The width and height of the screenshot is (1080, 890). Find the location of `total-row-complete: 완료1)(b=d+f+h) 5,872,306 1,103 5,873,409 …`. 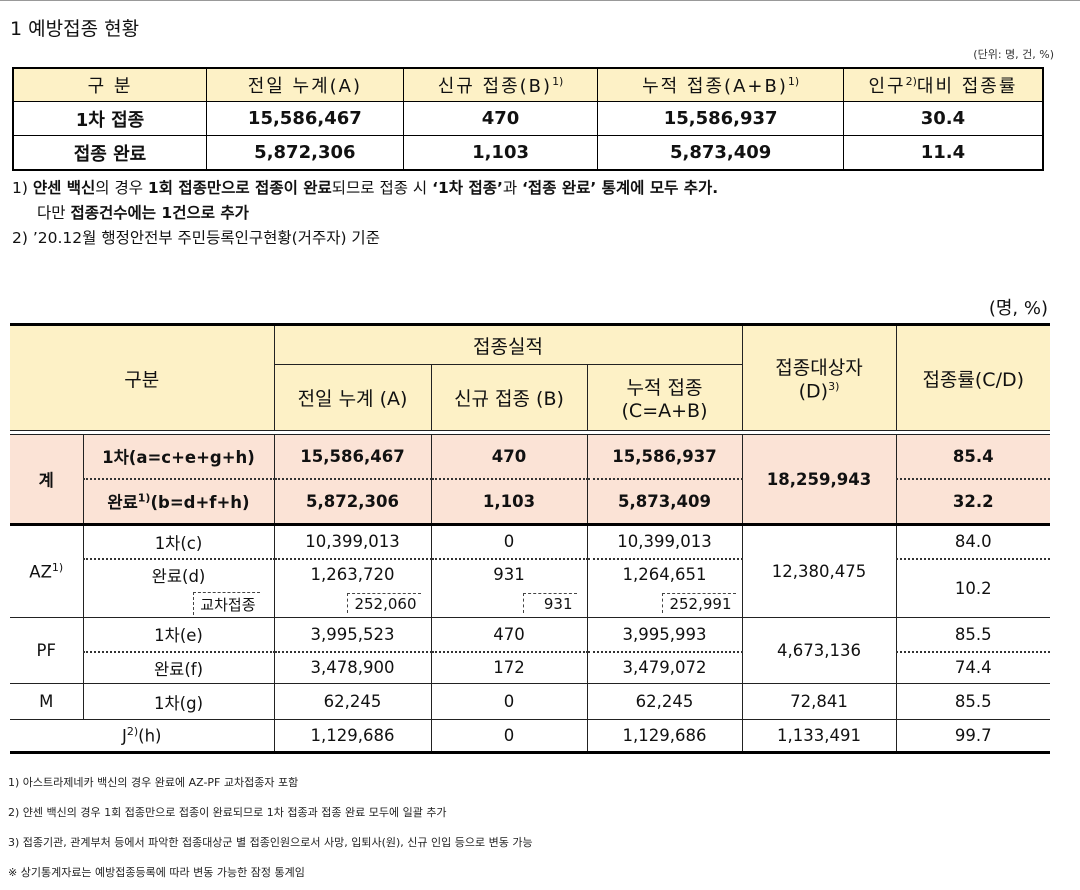

total-row-complete: 완료1)(b=d+f+h) 5,872,306 1,103 5,873,409 … is located at coordinates (530, 502).